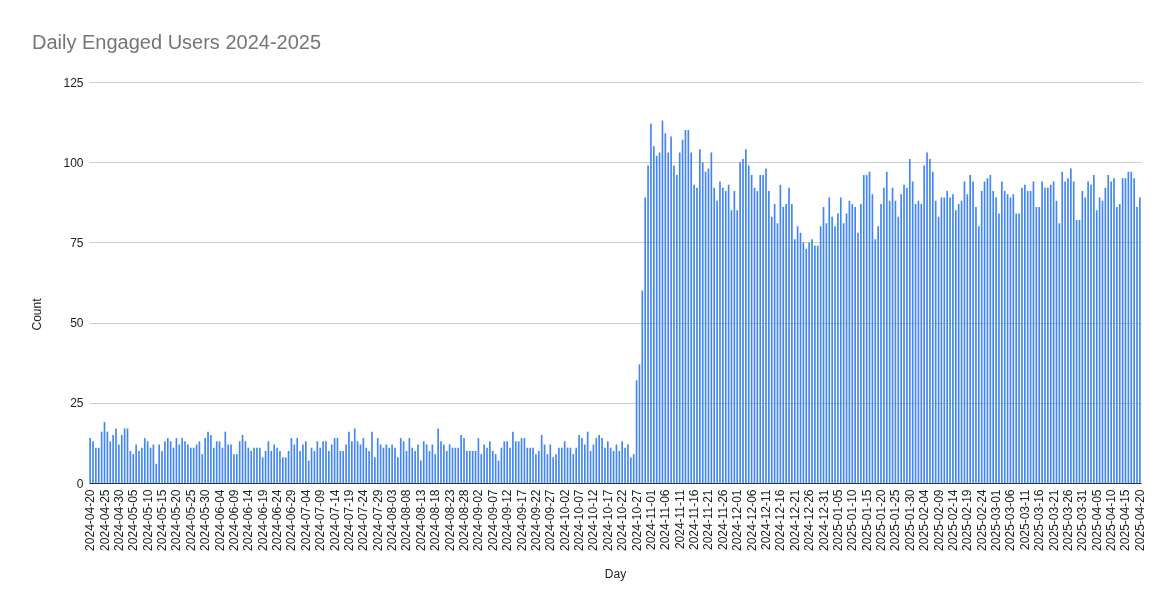 Image resolution: width=1172 pixels, height=616 pixels. Describe the element at coordinates (535, 520) in the screenshot. I see `x-tick-label: 2024-09-22` at that location.